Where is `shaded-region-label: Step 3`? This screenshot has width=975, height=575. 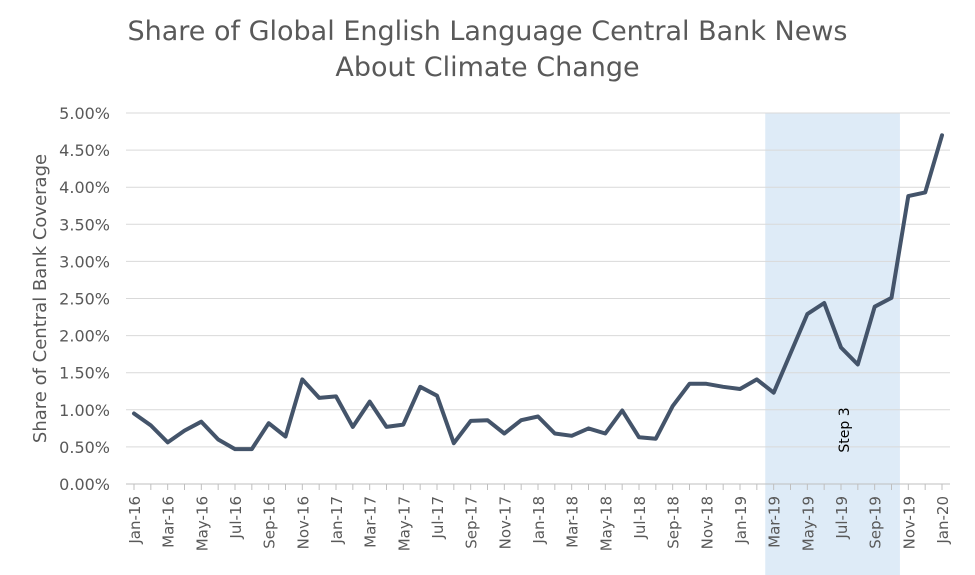
shaded-region-label: Step 3 is located at coordinates (845, 429).